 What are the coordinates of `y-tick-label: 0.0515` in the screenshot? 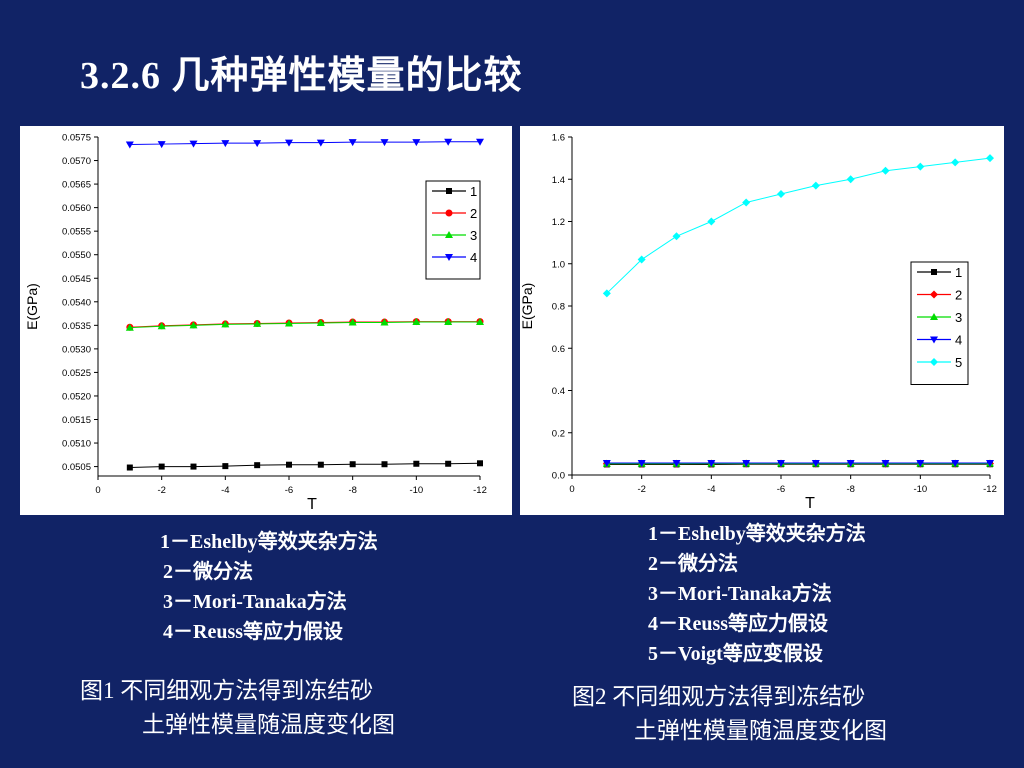 It's located at (76, 420).